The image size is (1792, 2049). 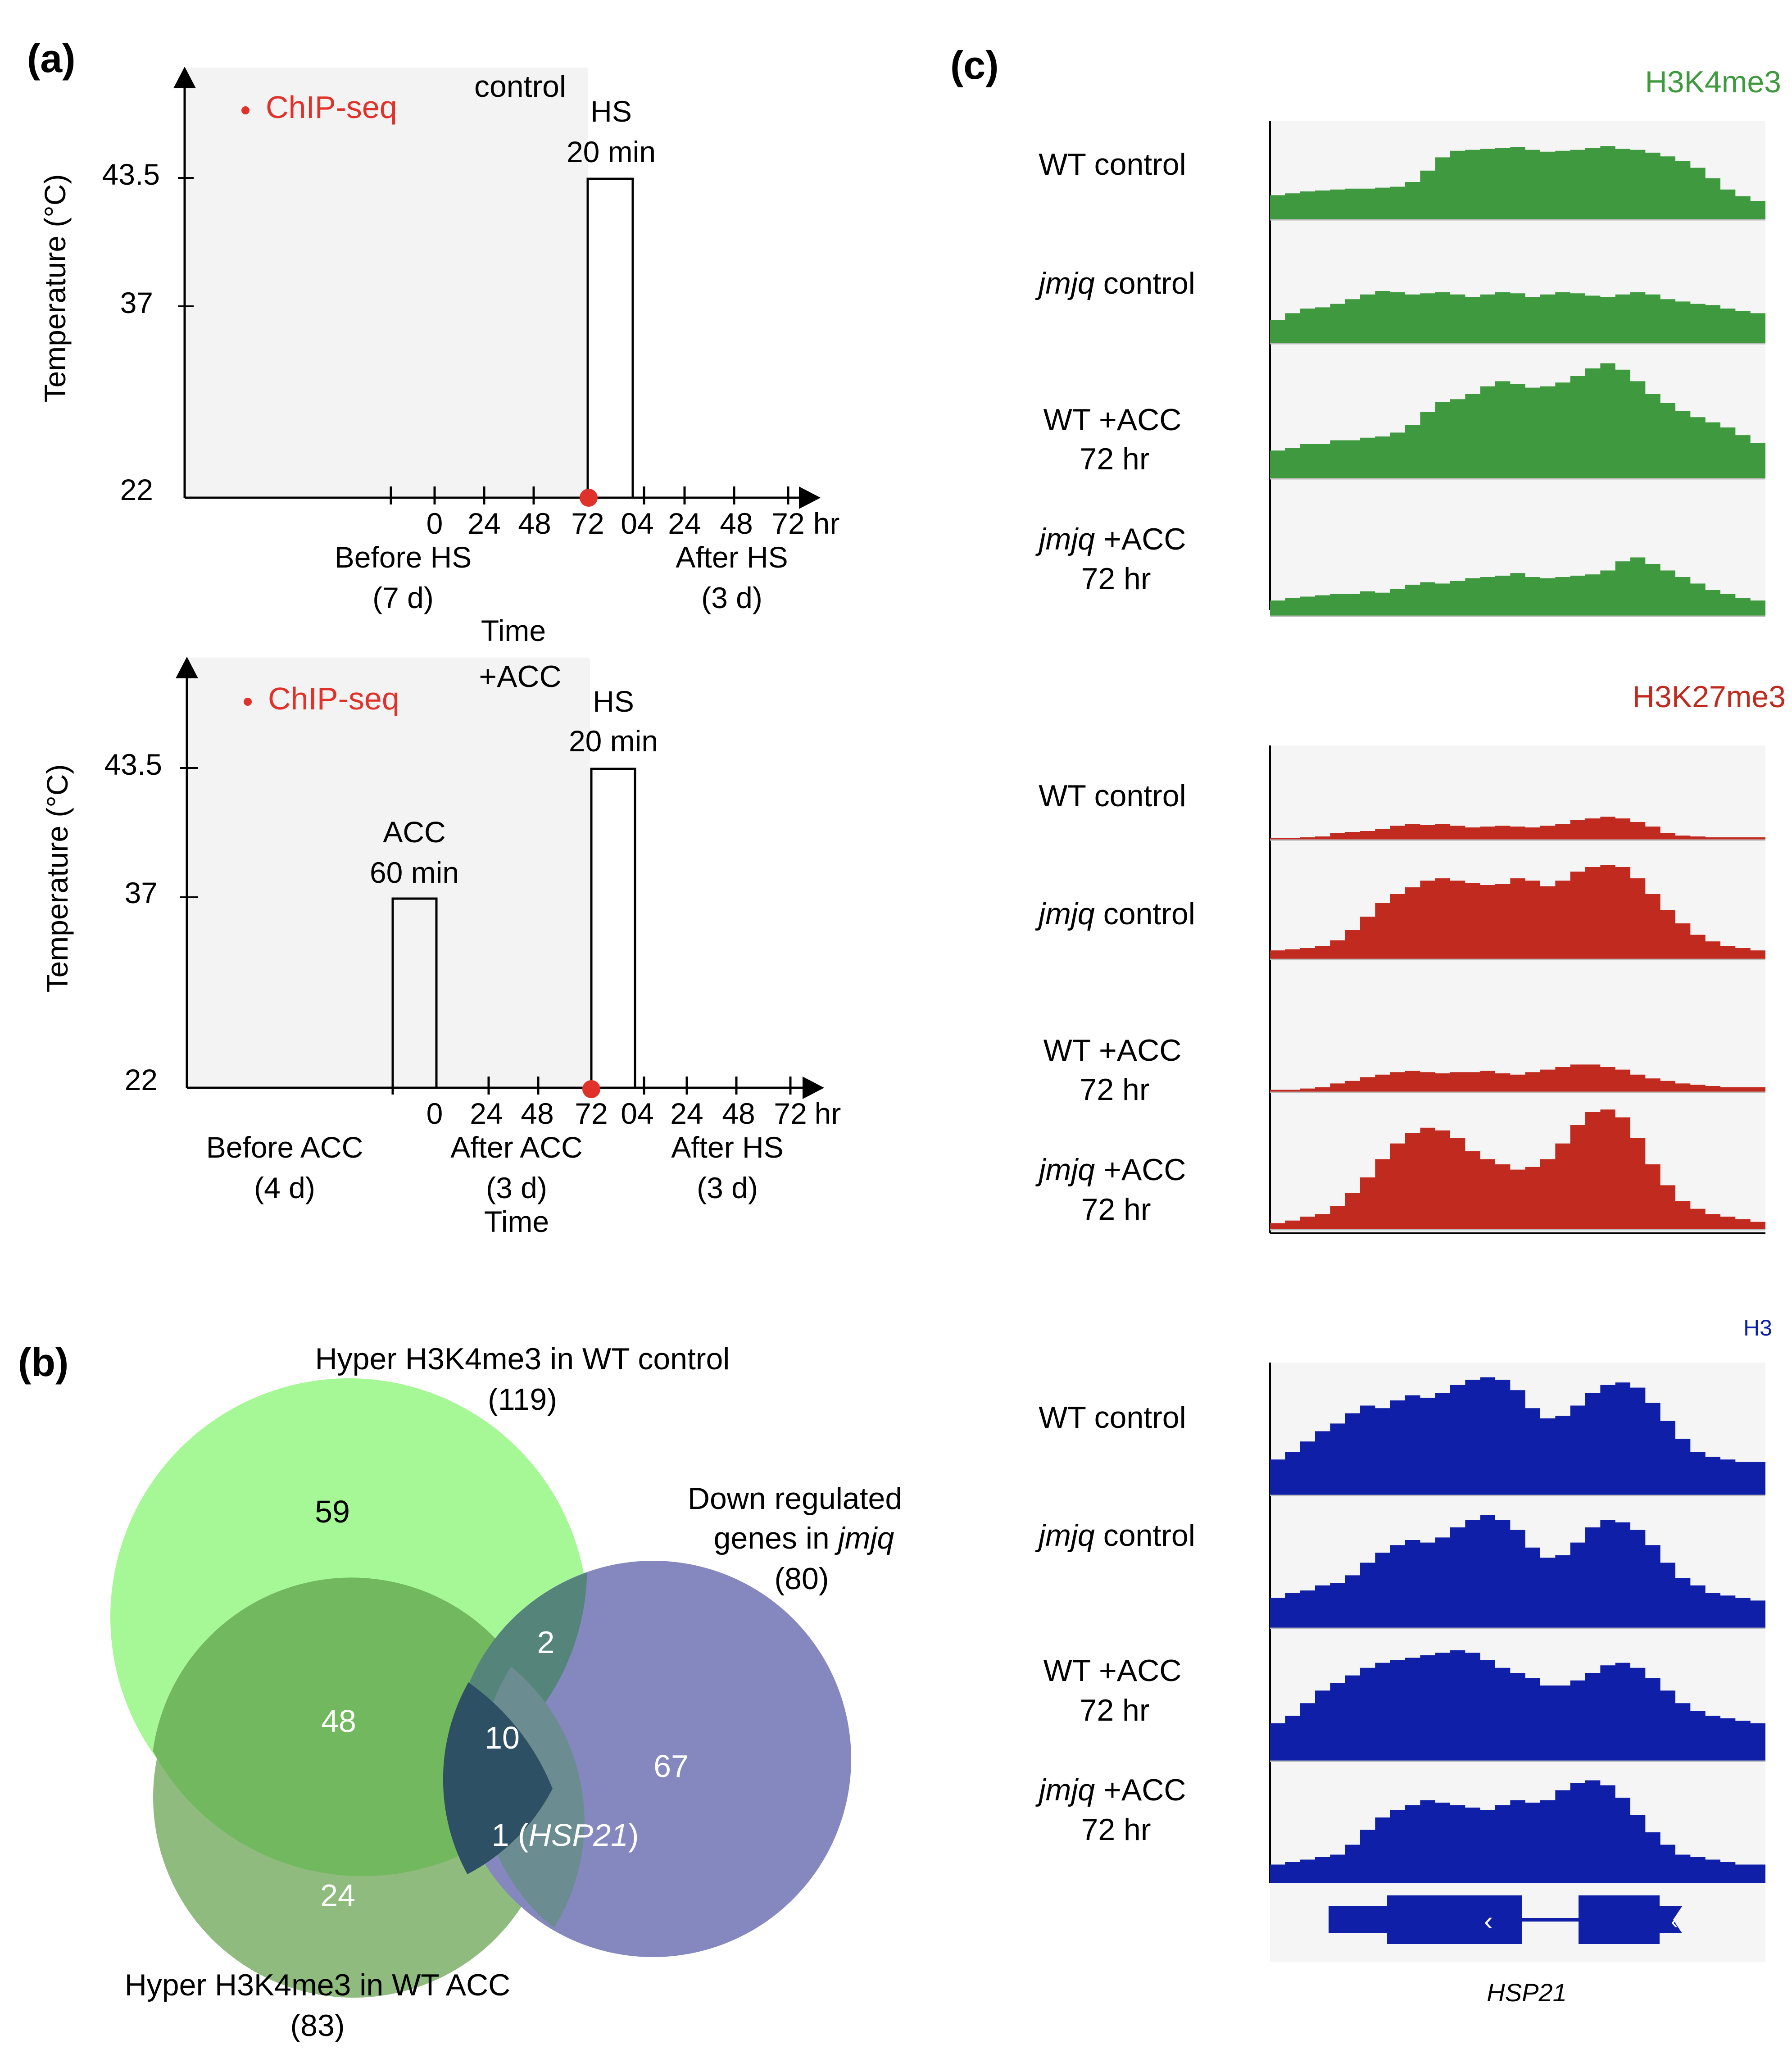 I want to click on gene-model: ‹ ‹, so click(x=1518, y=1922).